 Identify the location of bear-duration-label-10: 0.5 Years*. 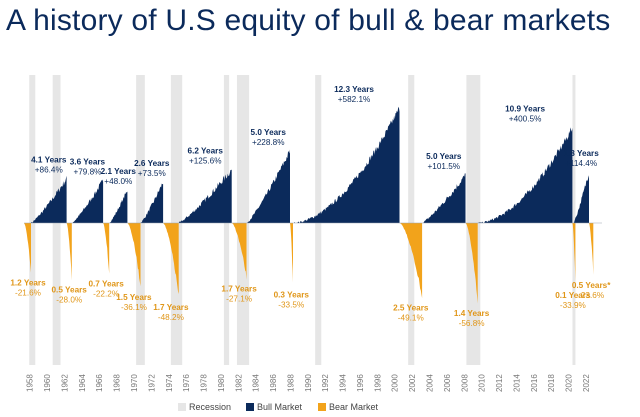
(591, 285).